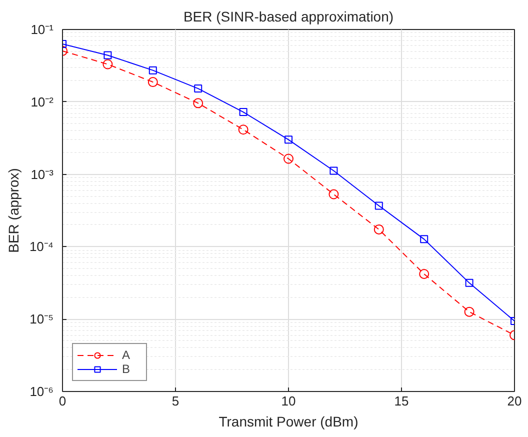  What do you see at coordinates (41, 246) in the screenshot?
I see `y-tick-label: 10⁻⁴` at bounding box center [41, 246].